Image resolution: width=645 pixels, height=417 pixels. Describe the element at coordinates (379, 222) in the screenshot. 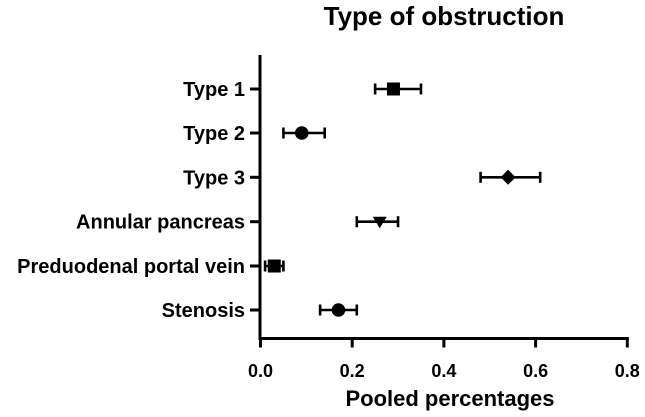

I see `marker-triangle-down` at that location.